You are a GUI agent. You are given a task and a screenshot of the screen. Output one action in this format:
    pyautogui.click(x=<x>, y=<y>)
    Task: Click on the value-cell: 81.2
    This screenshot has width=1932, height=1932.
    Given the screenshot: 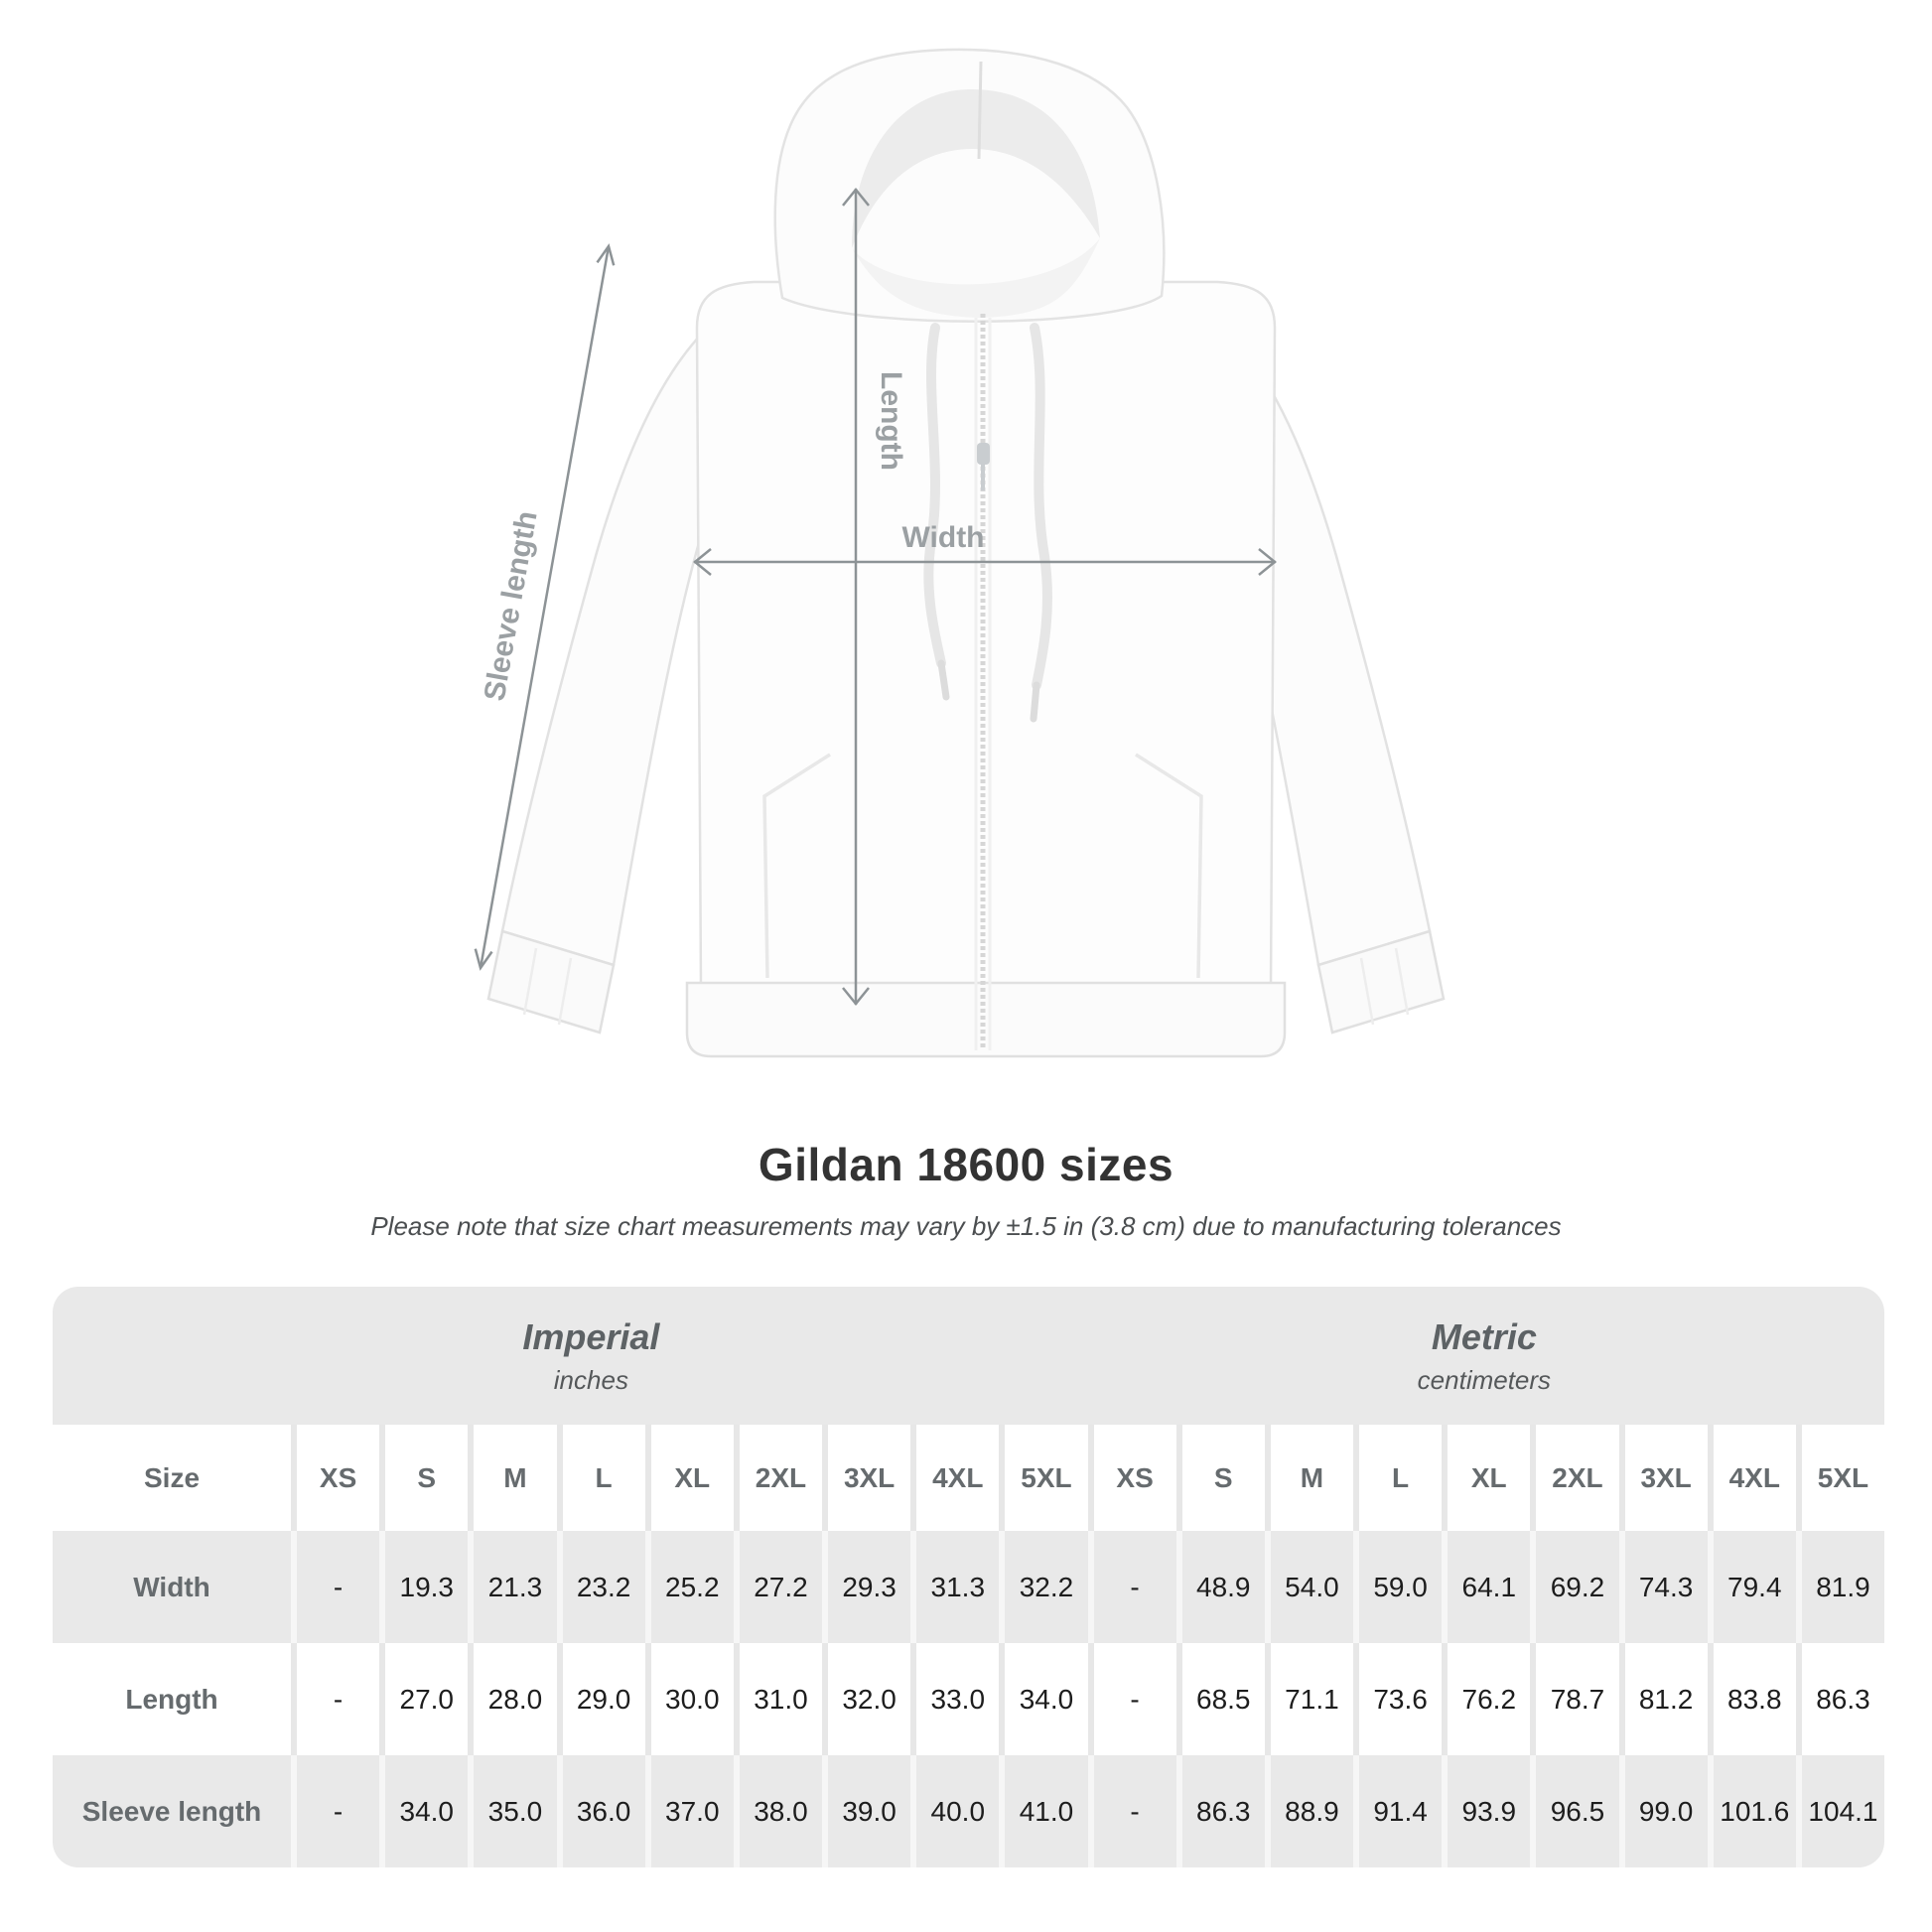 What is the action you would take?
    pyautogui.click(x=1663, y=1699)
    